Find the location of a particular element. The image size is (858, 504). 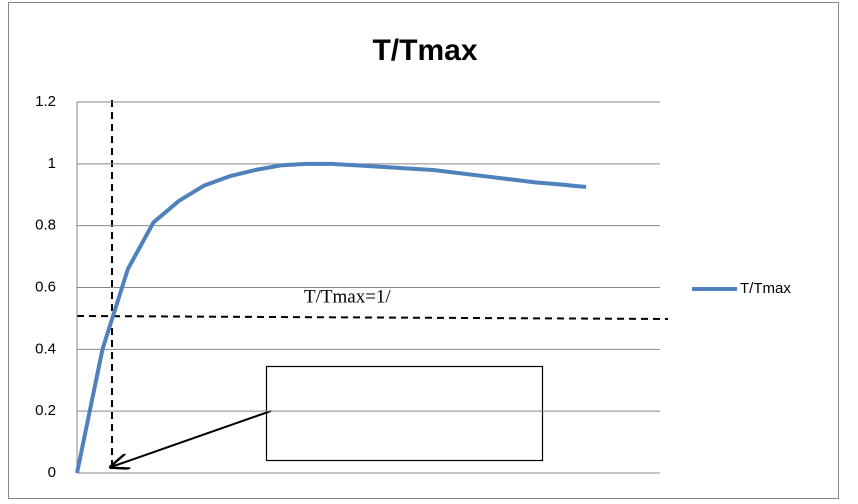

y-tick-label: 0.4 is located at coordinates (45, 348).